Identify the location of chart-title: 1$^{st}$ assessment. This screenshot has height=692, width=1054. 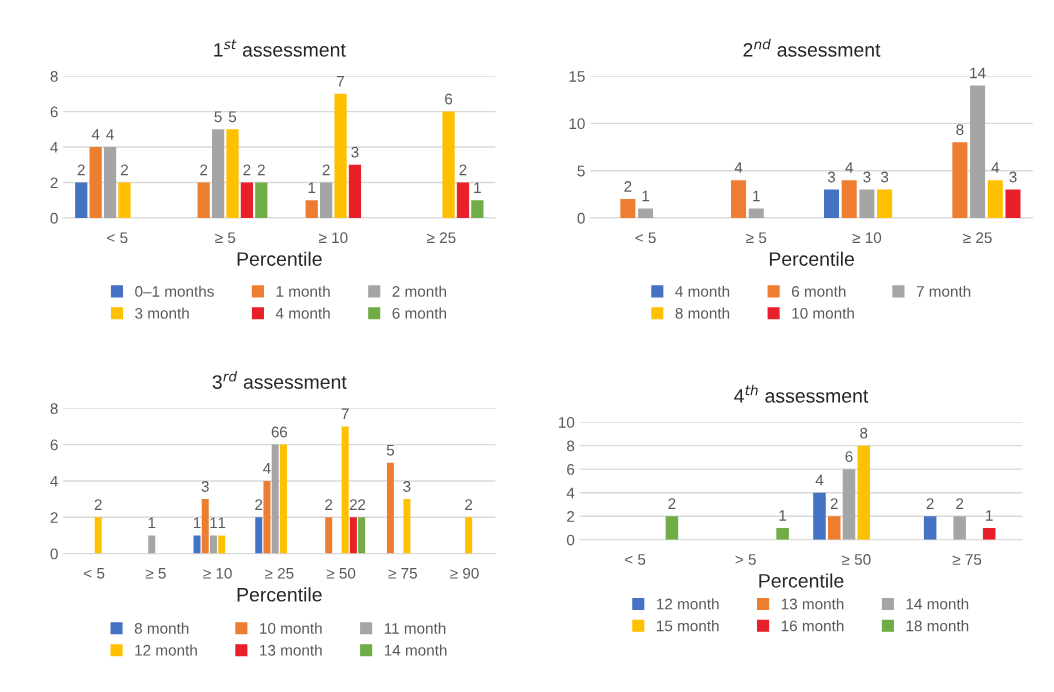
(280, 48).